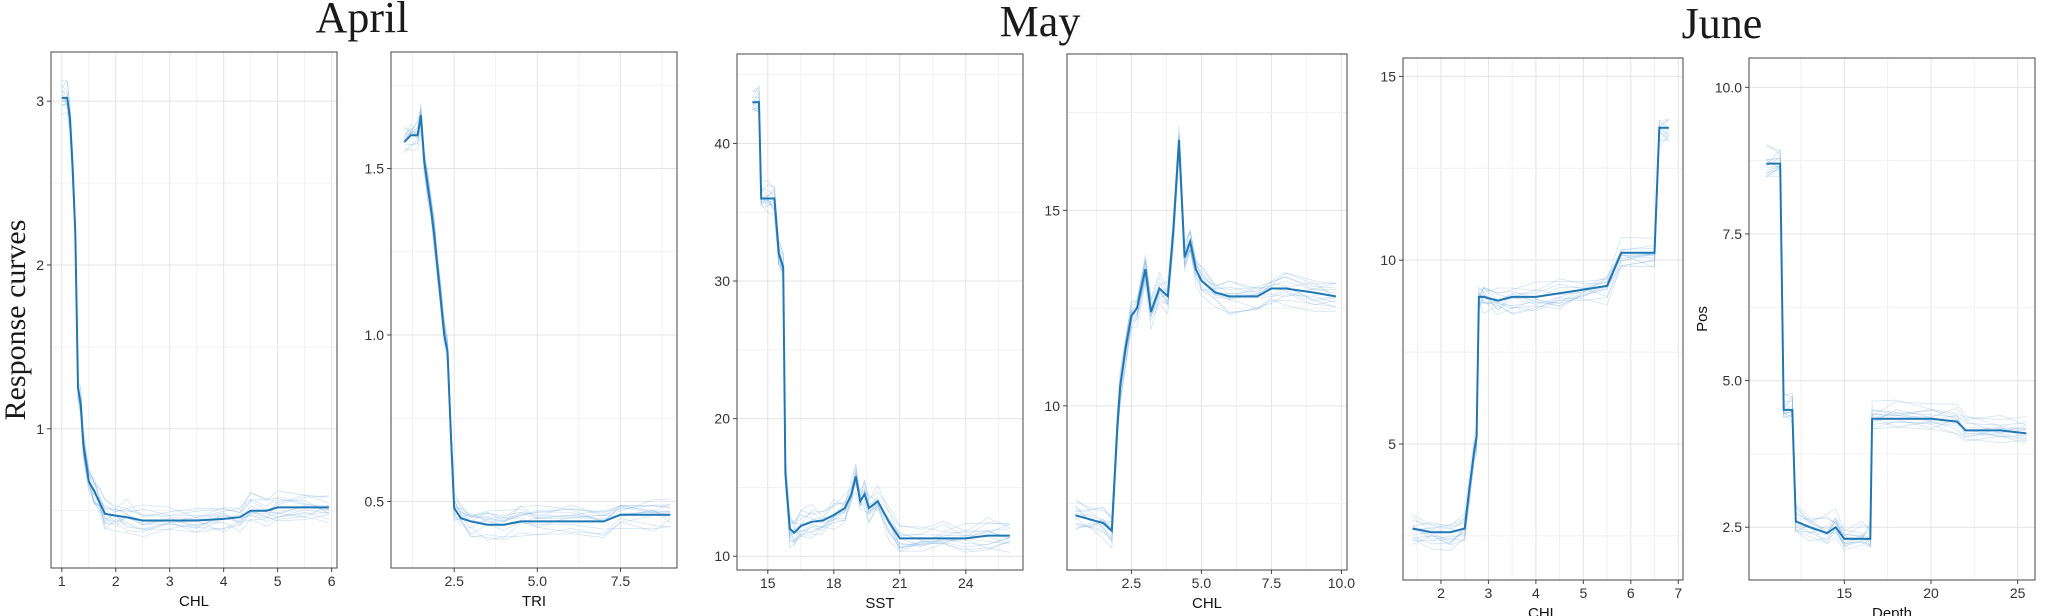 The height and width of the screenshot is (616, 2048). I want to click on chart-panel-1: 2.5 5.0 7.5 0.5 1.0 1.5 TRI, so click(521, 330).